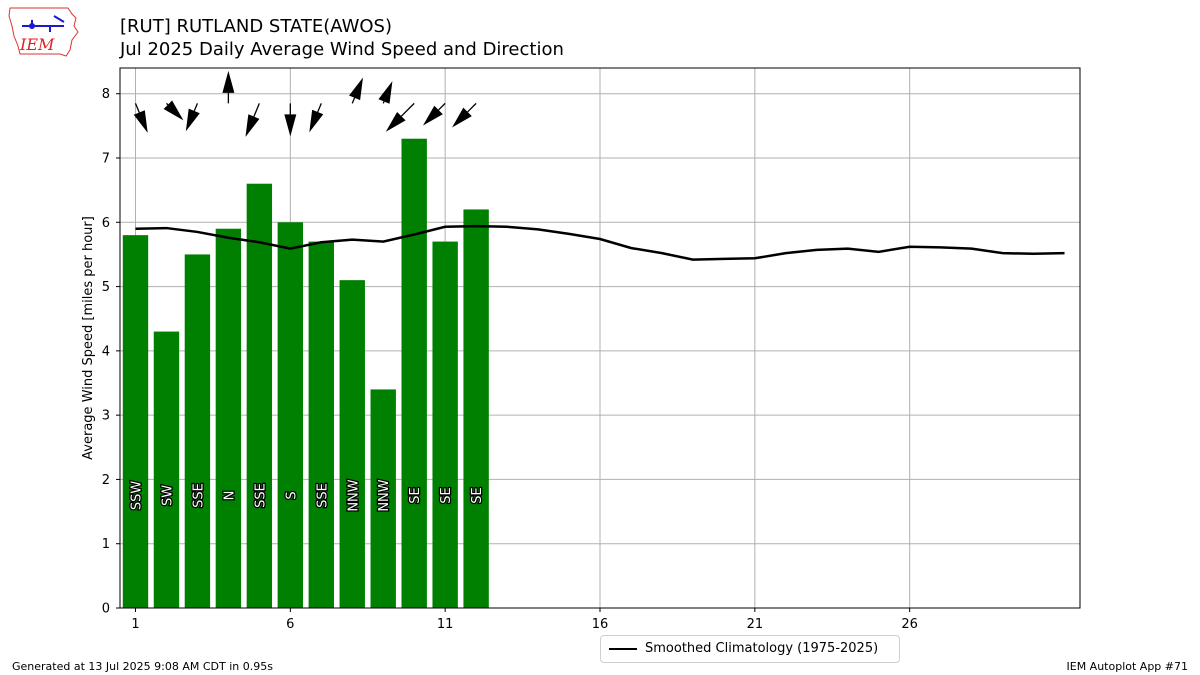 This screenshot has width=1200, height=675. What do you see at coordinates (307, 495) in the screenshot?
I see `direction-labels: SSW SW SSE N SSE S SSE NNW NNW SE SE SE` at bounding box center [307, 495].